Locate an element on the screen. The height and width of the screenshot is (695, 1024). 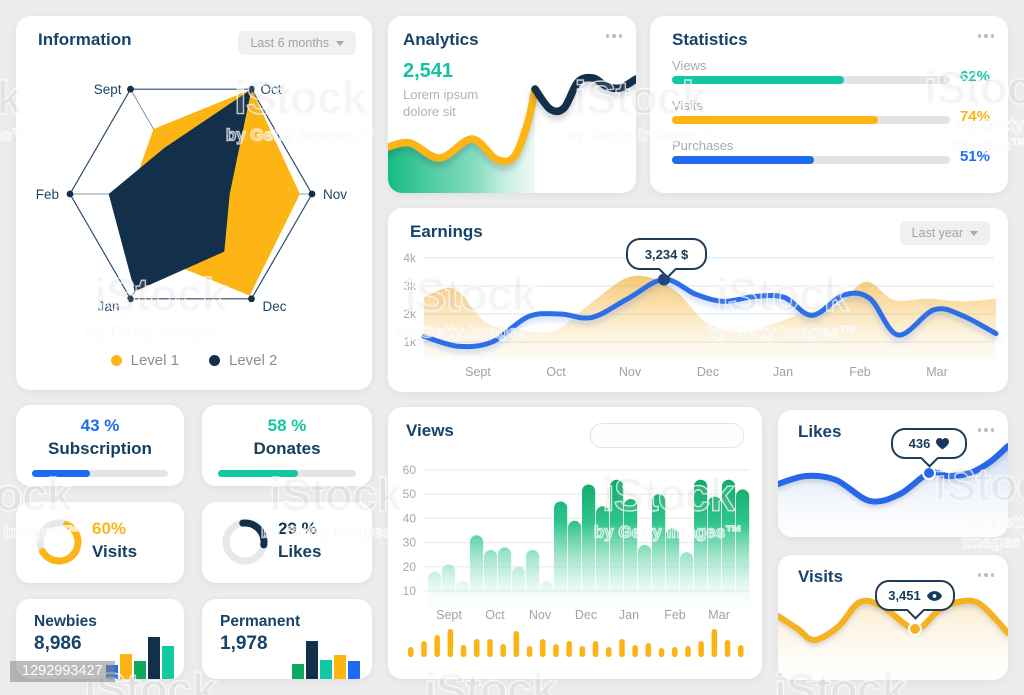
analytics-subtitle: Lorem ipsum dolore sit is located at coordinates (441, 103).